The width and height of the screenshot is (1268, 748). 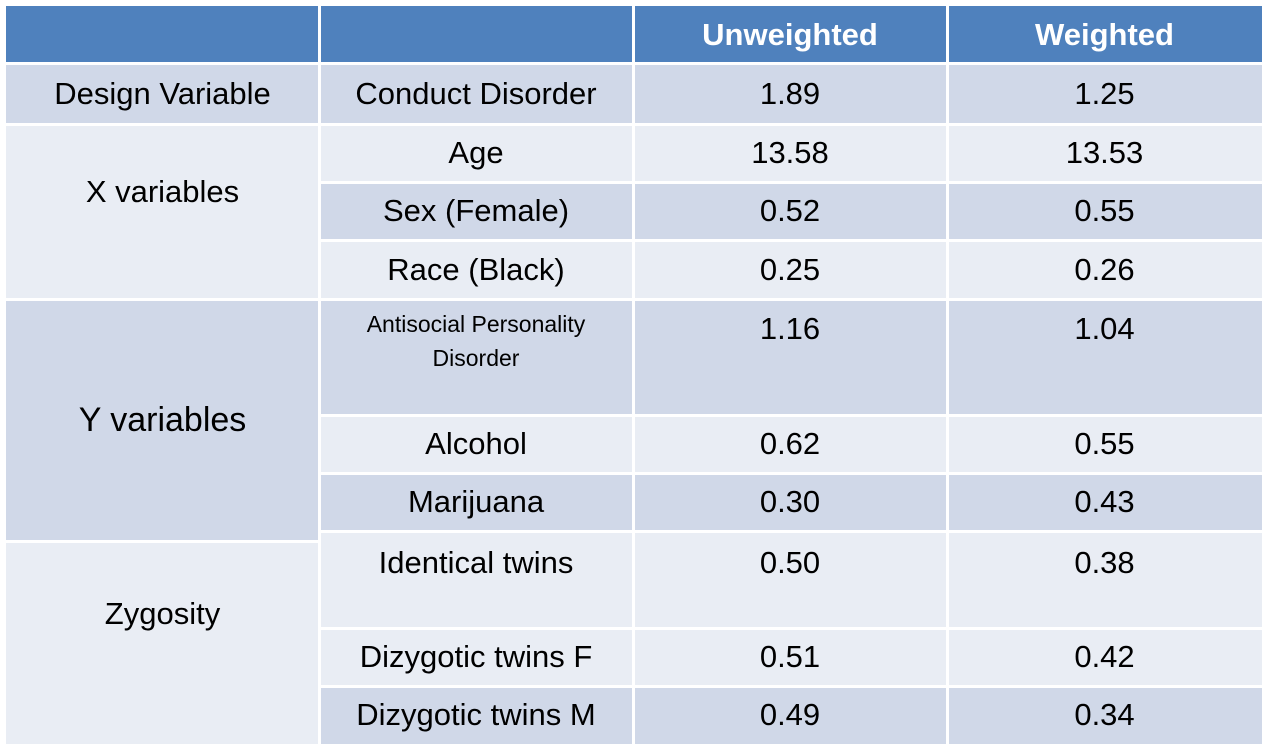 I want to click on table-cell-weighted: 1.04, so click(x=1104, y=357).